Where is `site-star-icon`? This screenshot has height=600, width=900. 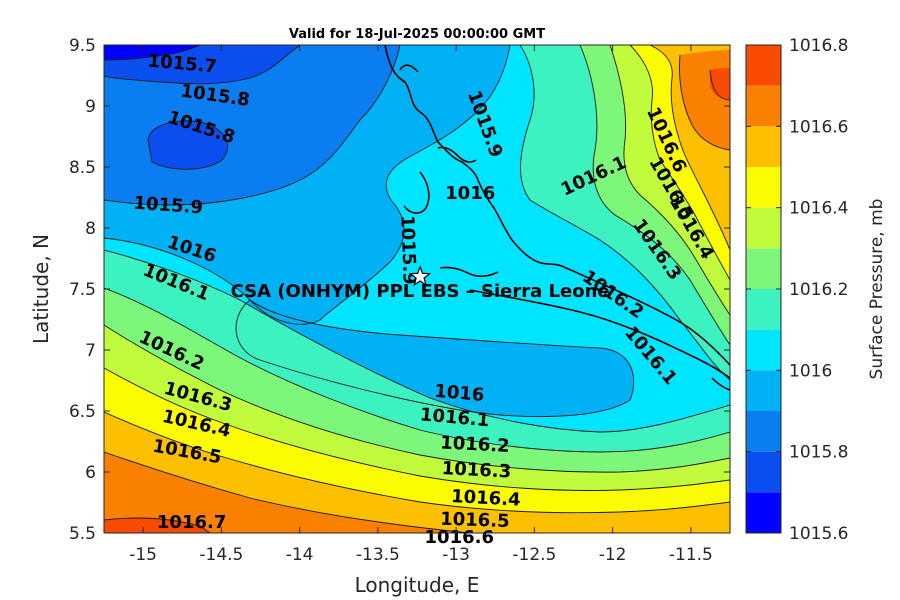
site-star-icon is located at coordinates (420, 276).